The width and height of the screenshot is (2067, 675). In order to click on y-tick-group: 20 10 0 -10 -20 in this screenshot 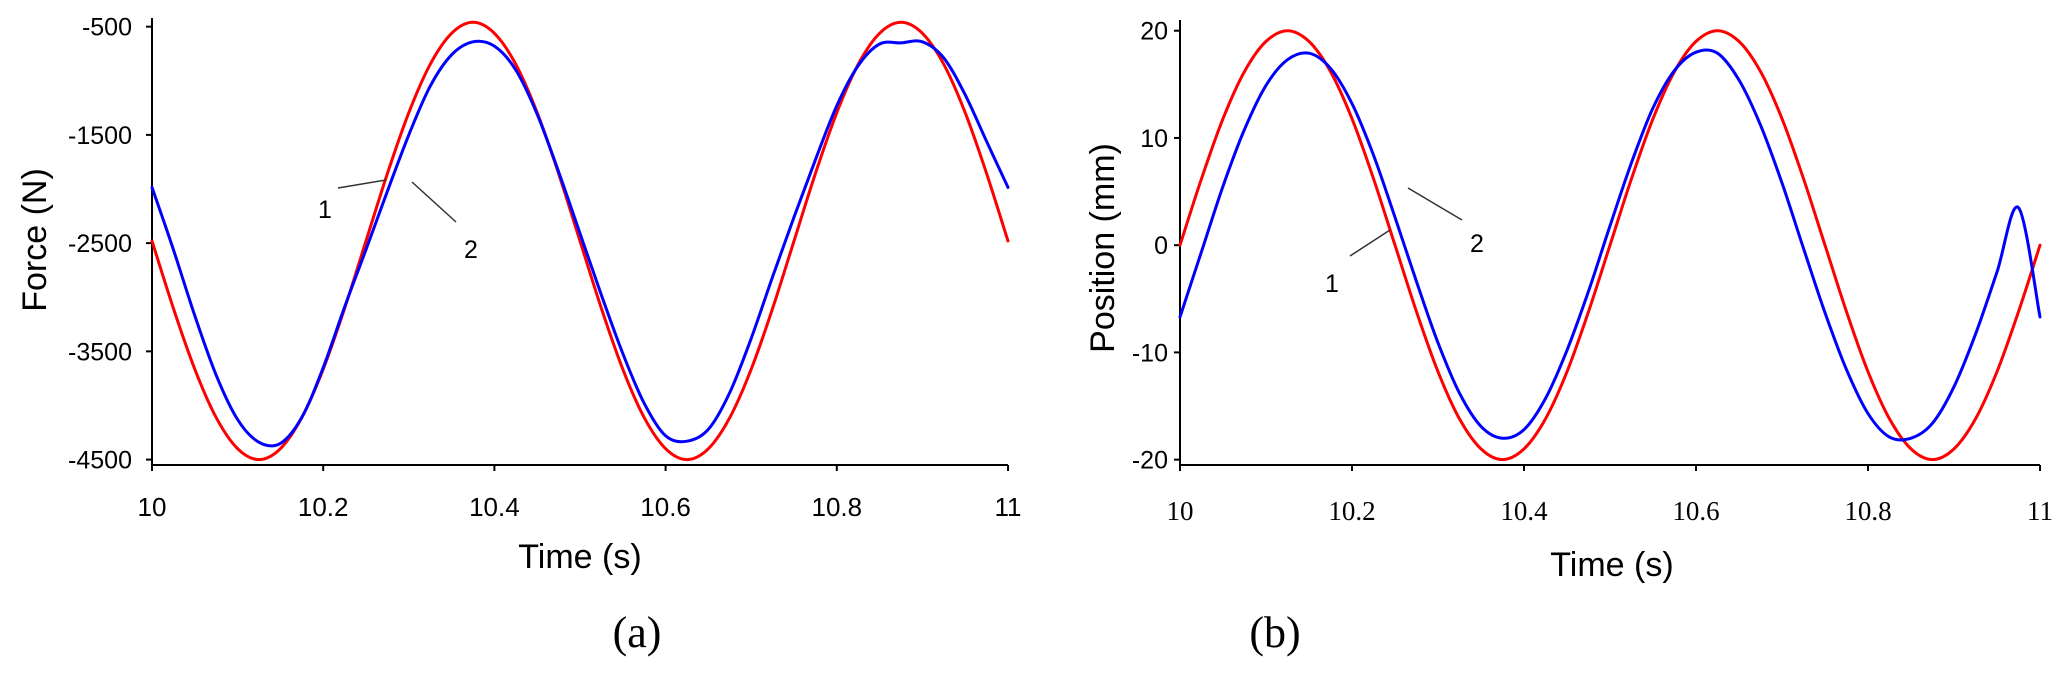, I will do `click(1156, 246)`.